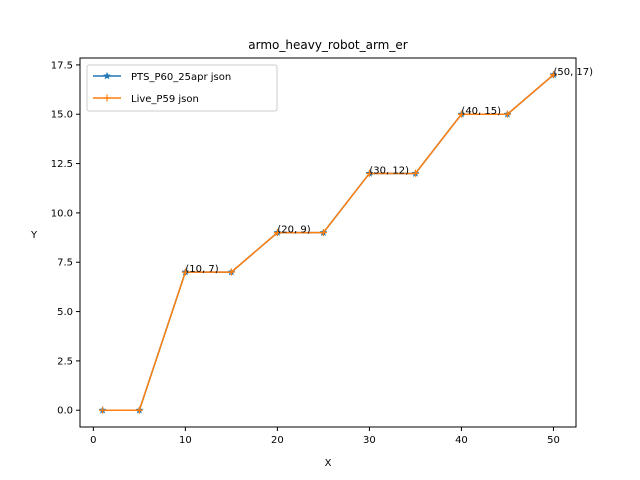  Describe the element at coordinates (62, 65) in the screenshot. I see `y-tick-label: 17.5` at that location.